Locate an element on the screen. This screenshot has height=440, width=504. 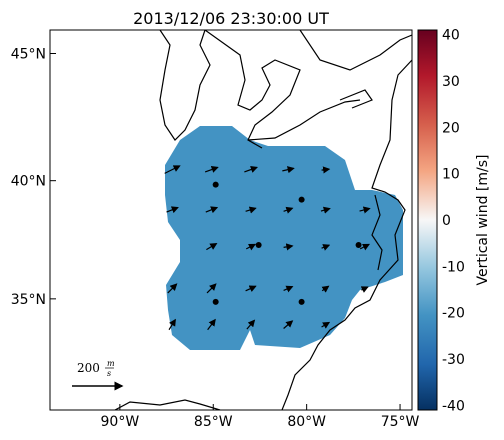
colorbar-tick-label: 40 is located at coordinates (451, 36).